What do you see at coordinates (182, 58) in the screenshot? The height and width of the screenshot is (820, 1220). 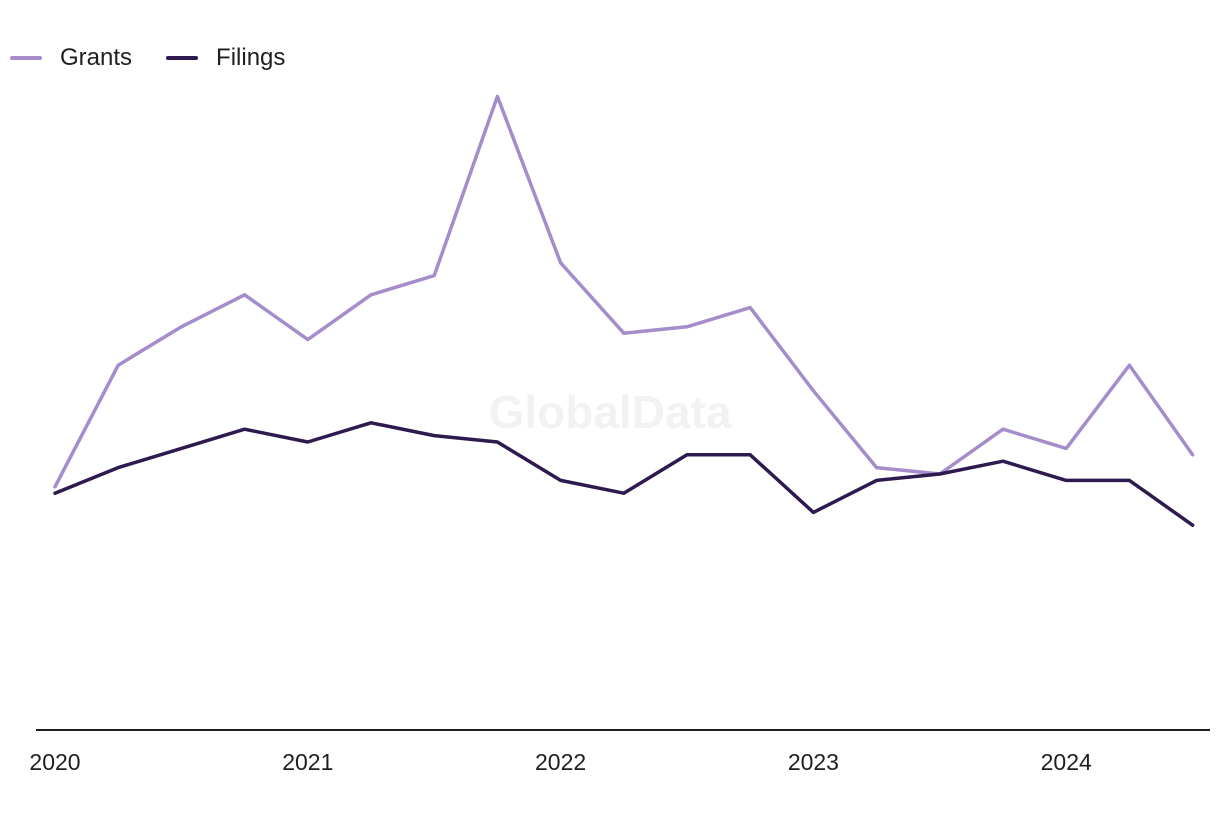 I see `legend-swatch-filings` at bounding box center [182, 58].